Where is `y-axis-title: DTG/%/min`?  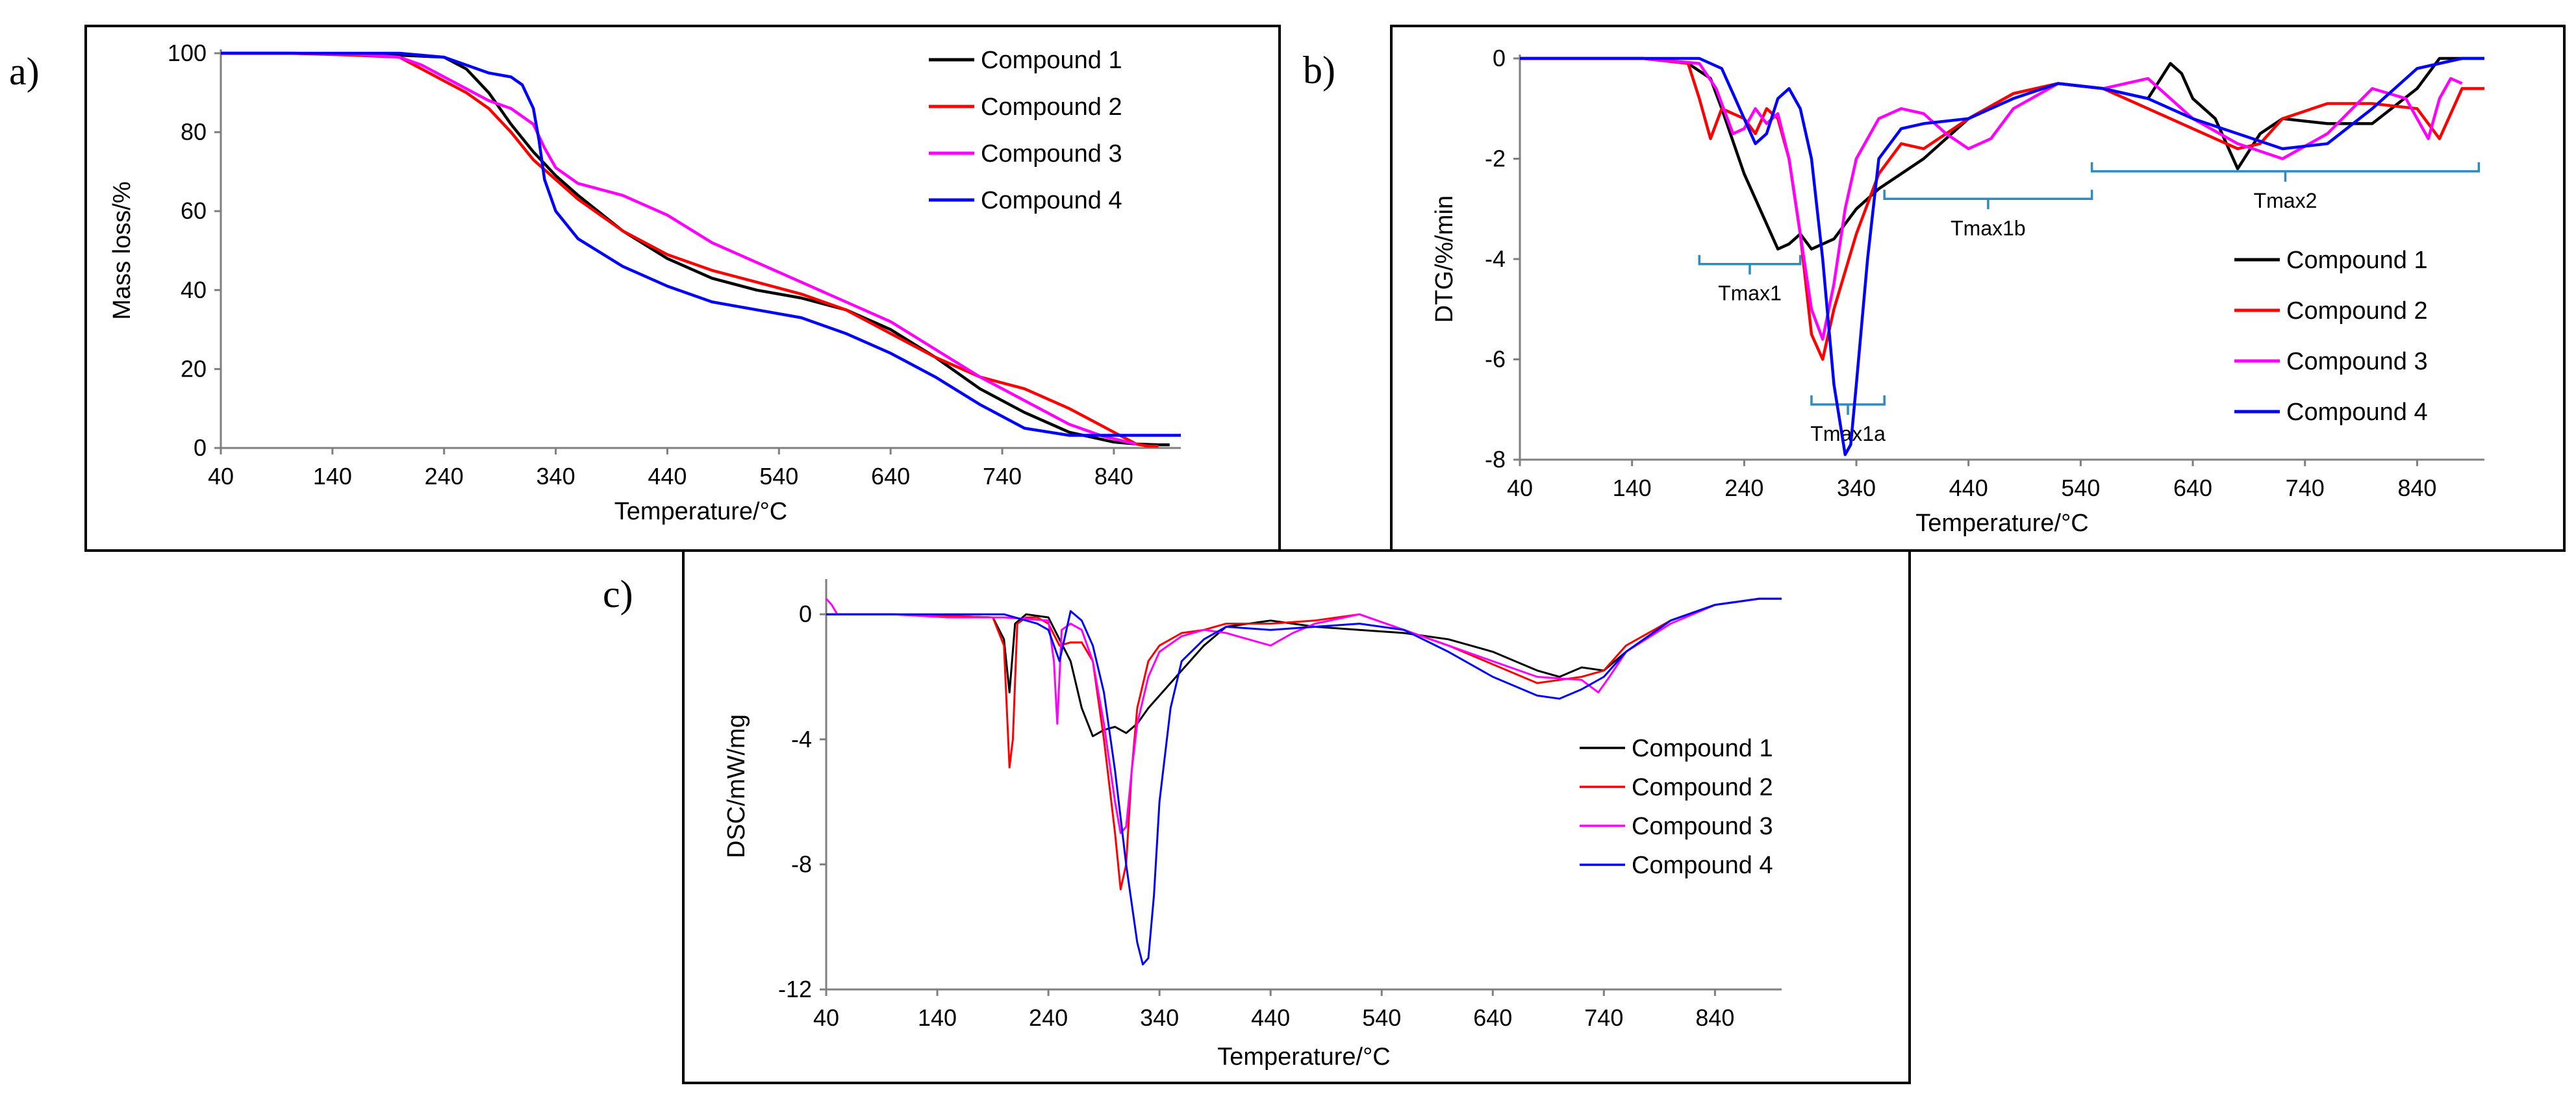 y-axis-title: DTG/%/min is located at coordinates (1444, 259).